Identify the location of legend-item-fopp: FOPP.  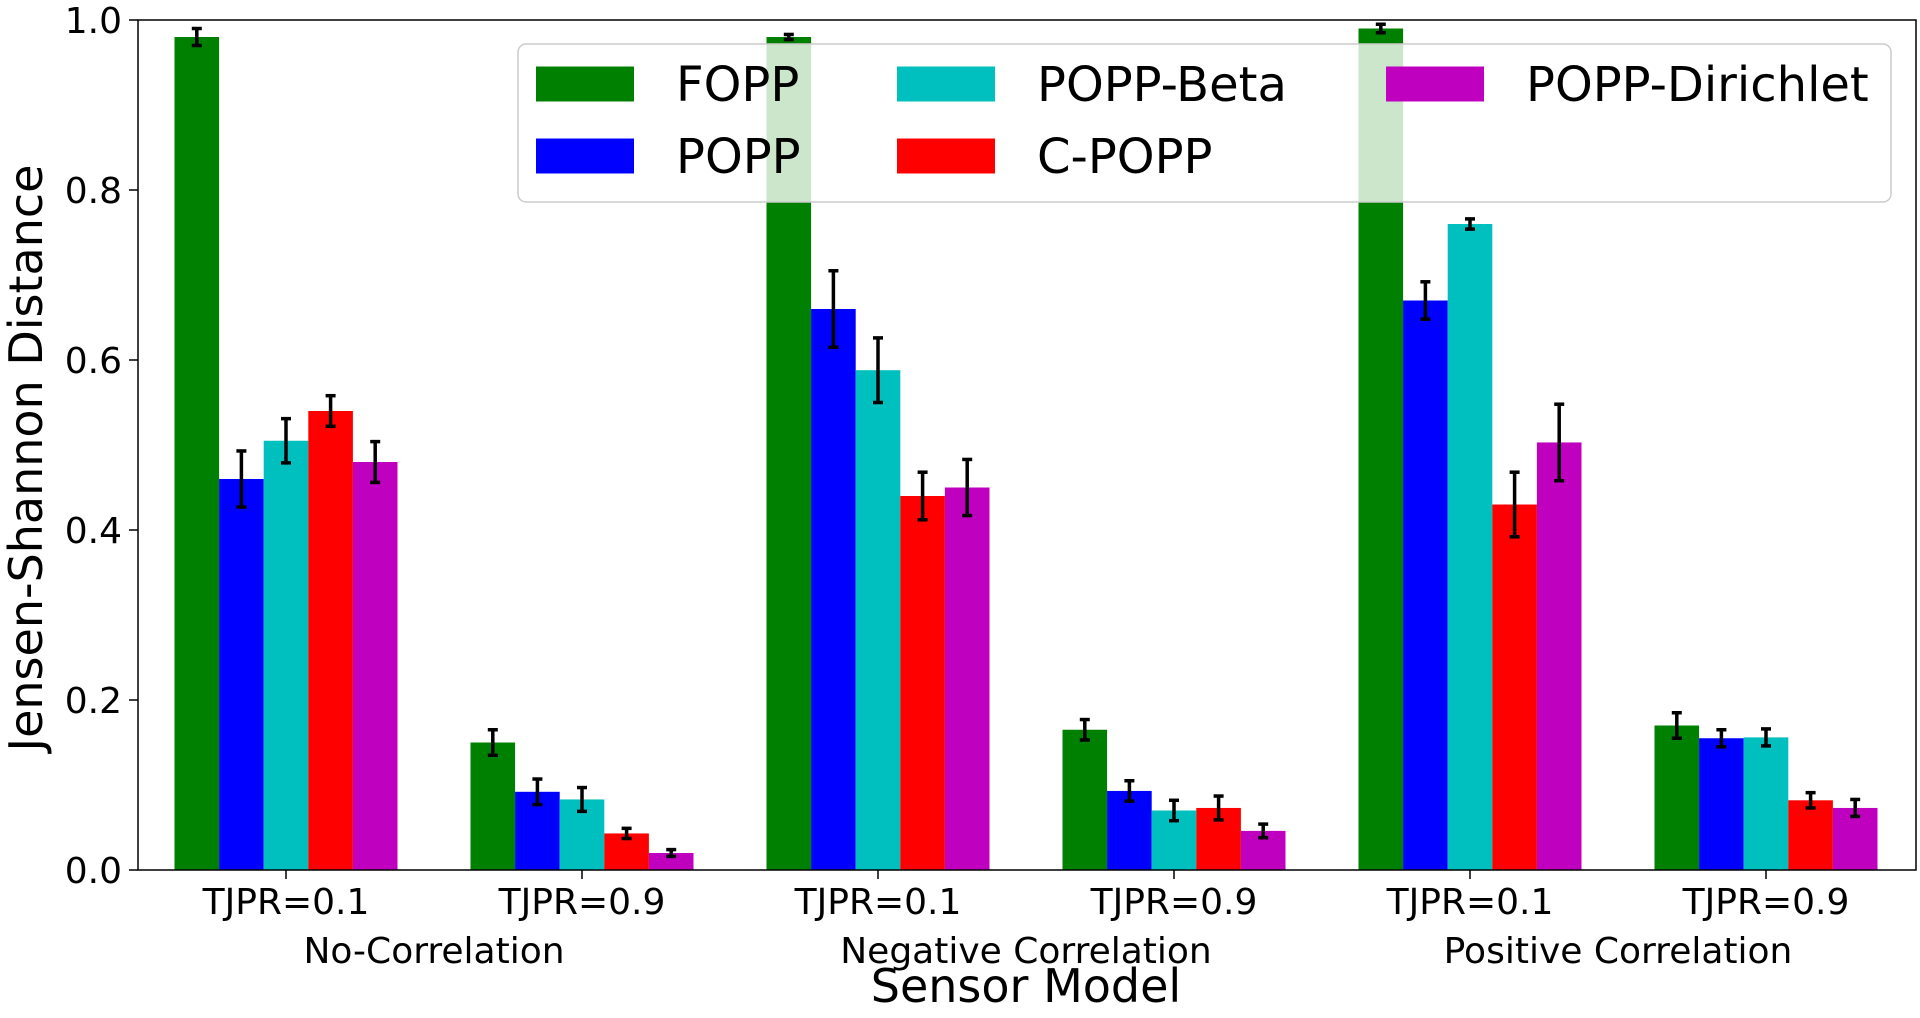
(667, 85).